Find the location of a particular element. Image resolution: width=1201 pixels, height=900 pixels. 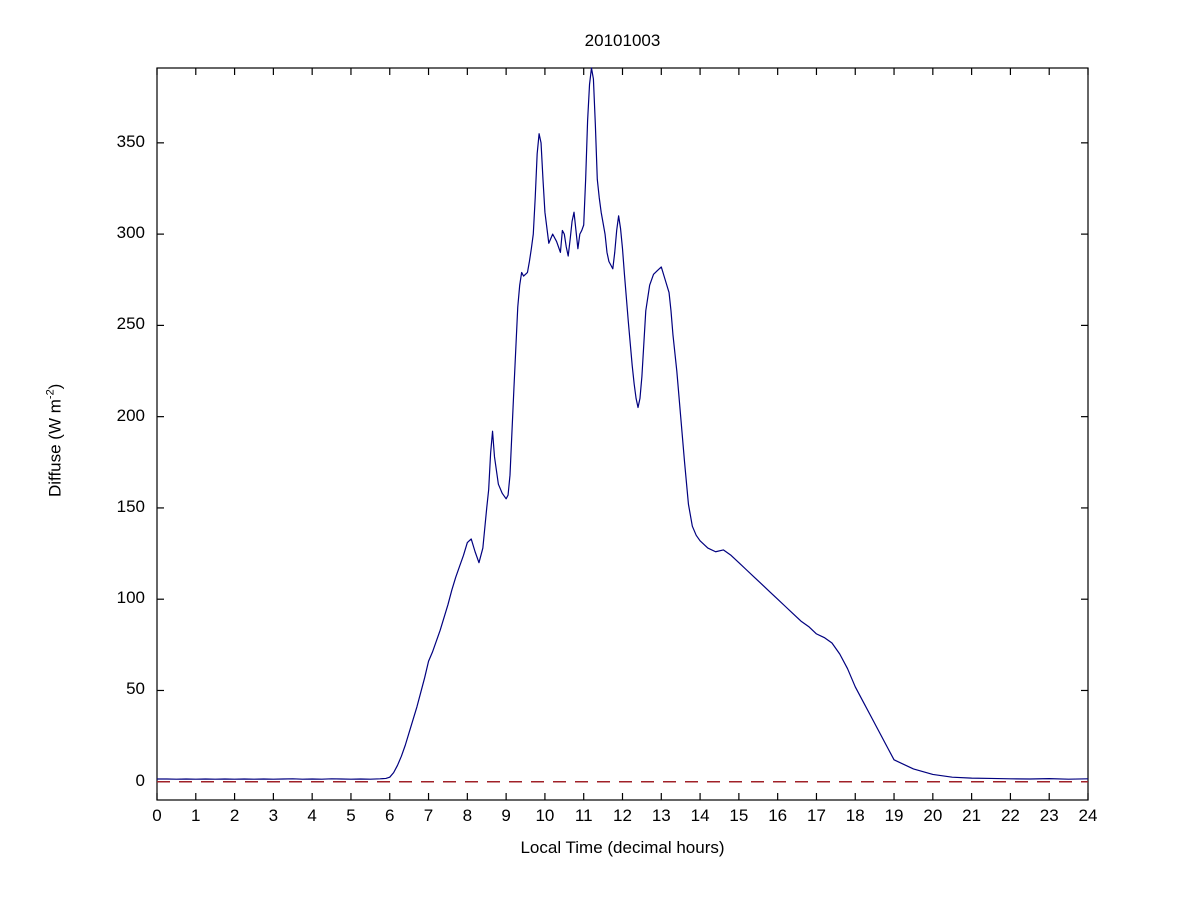

chart-title: 20101003 is located at coordinates (622, 40).